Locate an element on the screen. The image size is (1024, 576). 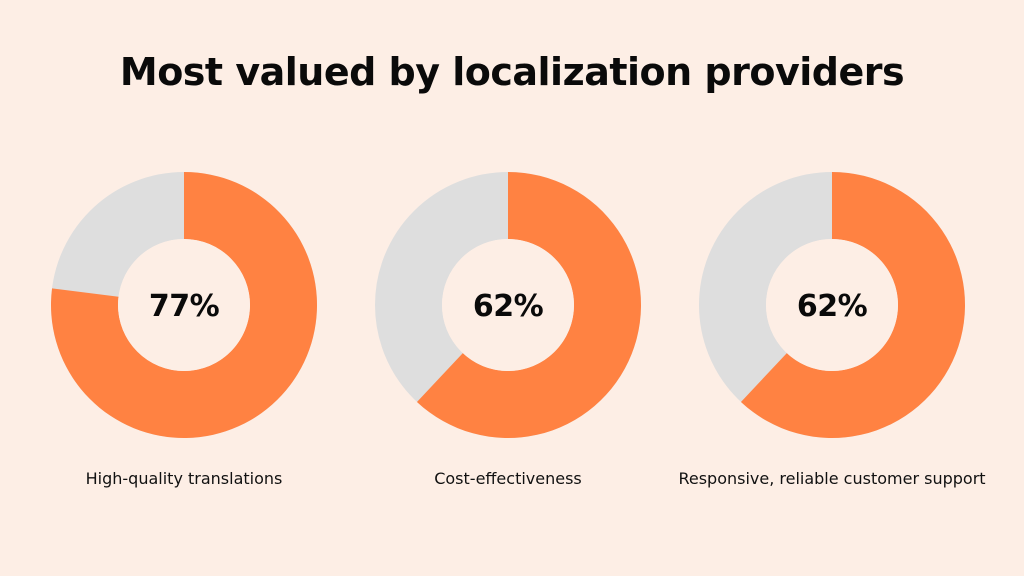
percentage-label: 77% is located at coordinates (184, 306).